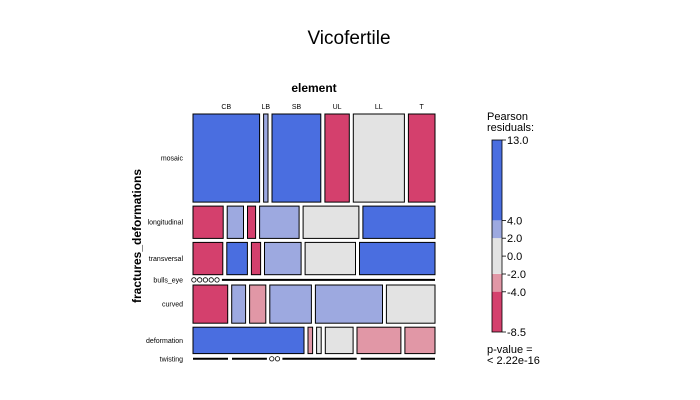 The width and height of the screenshot is (700, 400). I want to click on column-label-t: T, so click(422, 107).